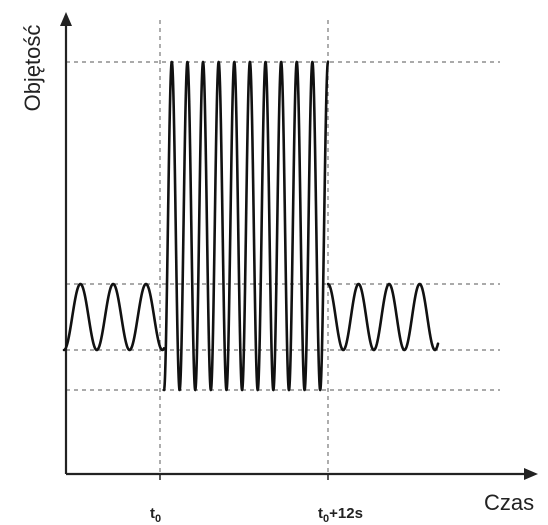 This screenshot has width=548, height=525. Describe the element at coordinates (383, 317) in the screenshot. I see `normal-breathing-after-curve` at that location.